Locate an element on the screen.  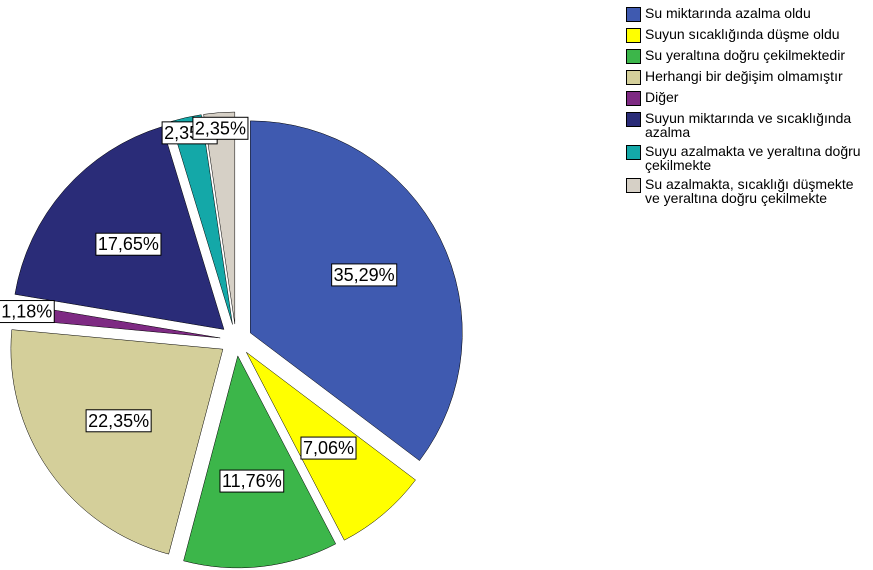
legend-item: Diğer is located at coordinates (748, 98).